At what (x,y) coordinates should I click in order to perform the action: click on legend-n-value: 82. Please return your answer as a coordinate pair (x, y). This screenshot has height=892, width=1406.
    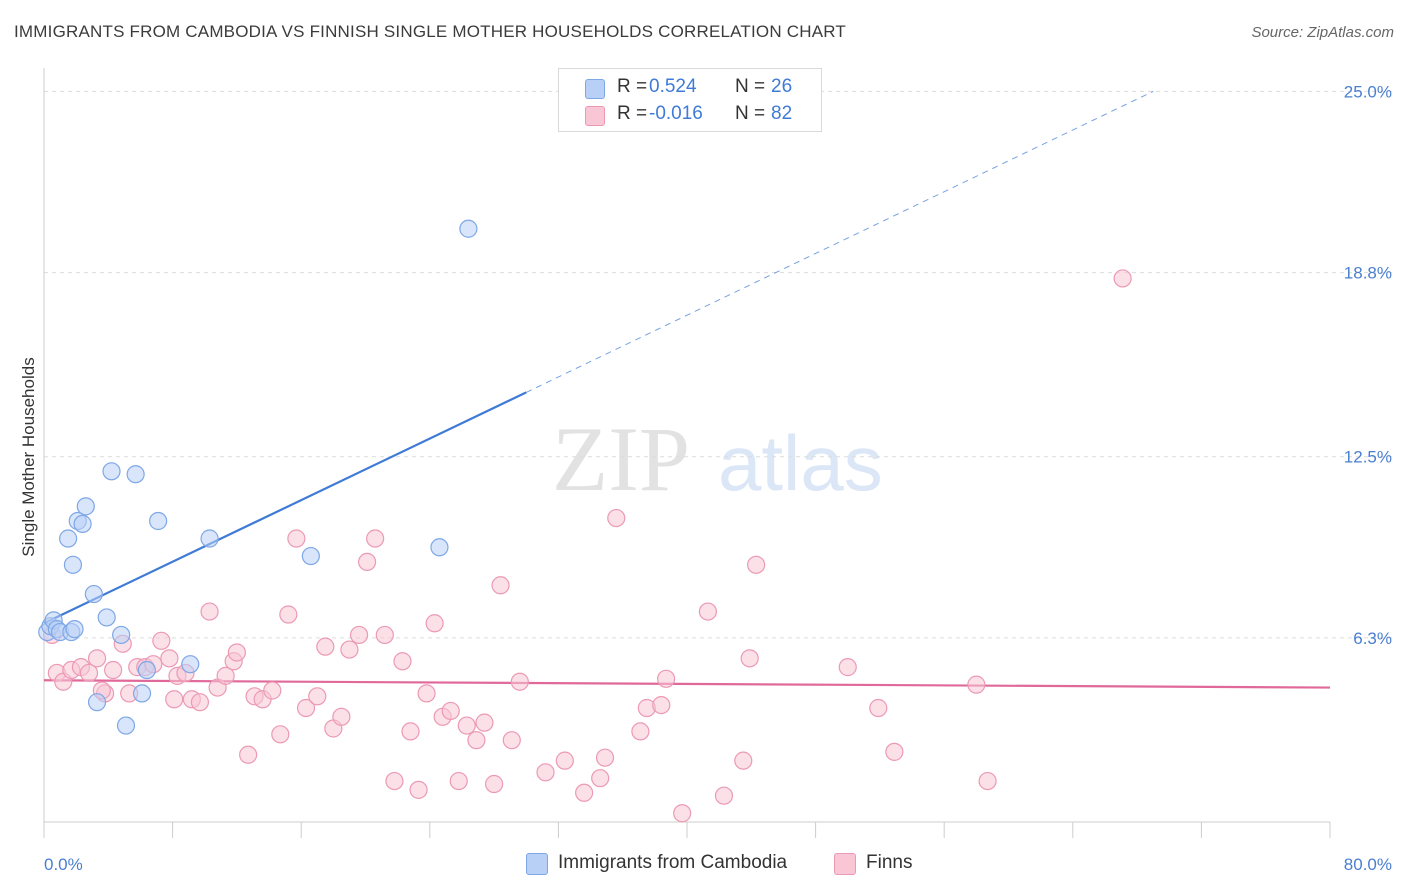
    Looking at the image, I should click on (782, 113).